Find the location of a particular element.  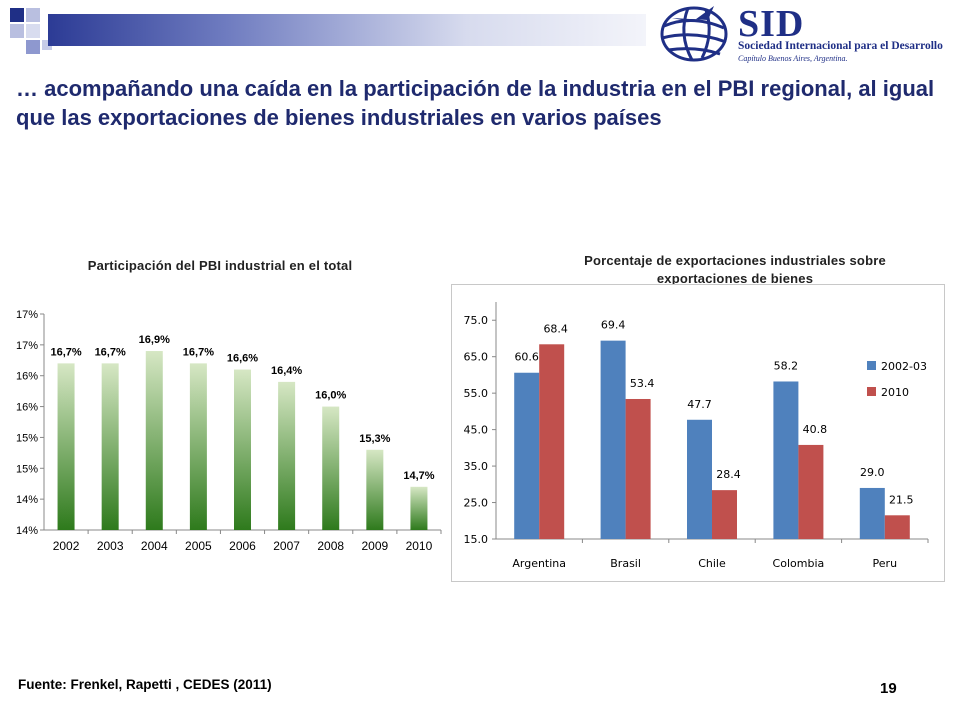

chart2-data-label: 40.8 is located at coordinates (815, 429).